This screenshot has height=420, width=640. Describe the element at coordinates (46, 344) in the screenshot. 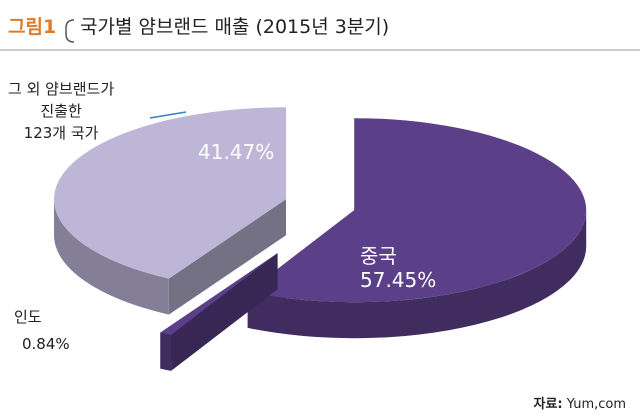

I see `value-label: 0.84%` at that location.